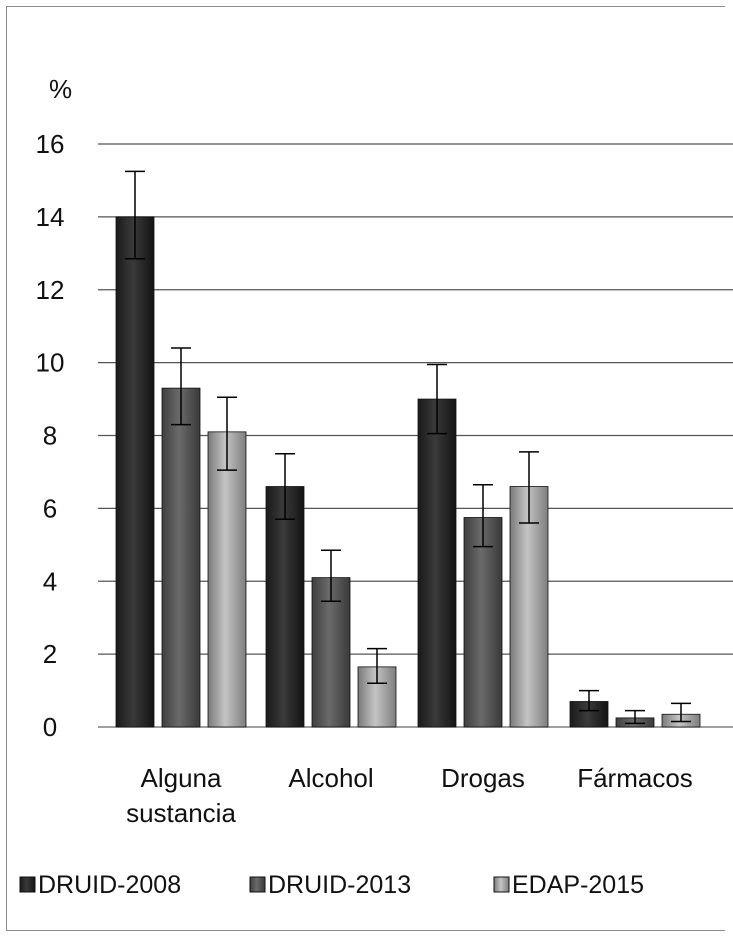 This screenshot has width=733, height=937. Describe the element at coordinates (483, 778) in the screenshot. I see `category-label: Drogas` at that location.